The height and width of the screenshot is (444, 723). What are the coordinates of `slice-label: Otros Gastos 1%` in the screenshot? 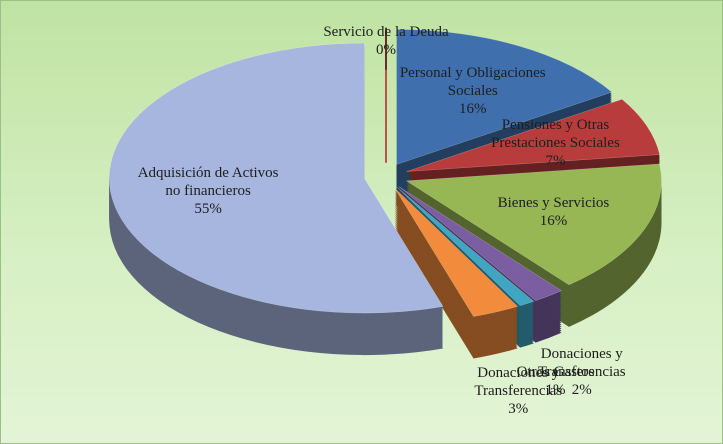 It's located at (556, 381).